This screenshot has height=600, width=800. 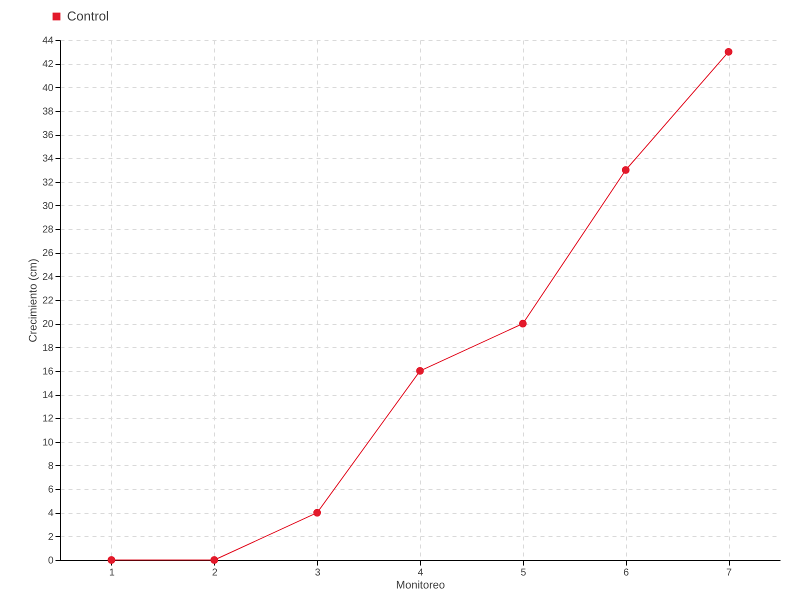 I want to click on y-tick-label: 8, so click(x=51, y=466).